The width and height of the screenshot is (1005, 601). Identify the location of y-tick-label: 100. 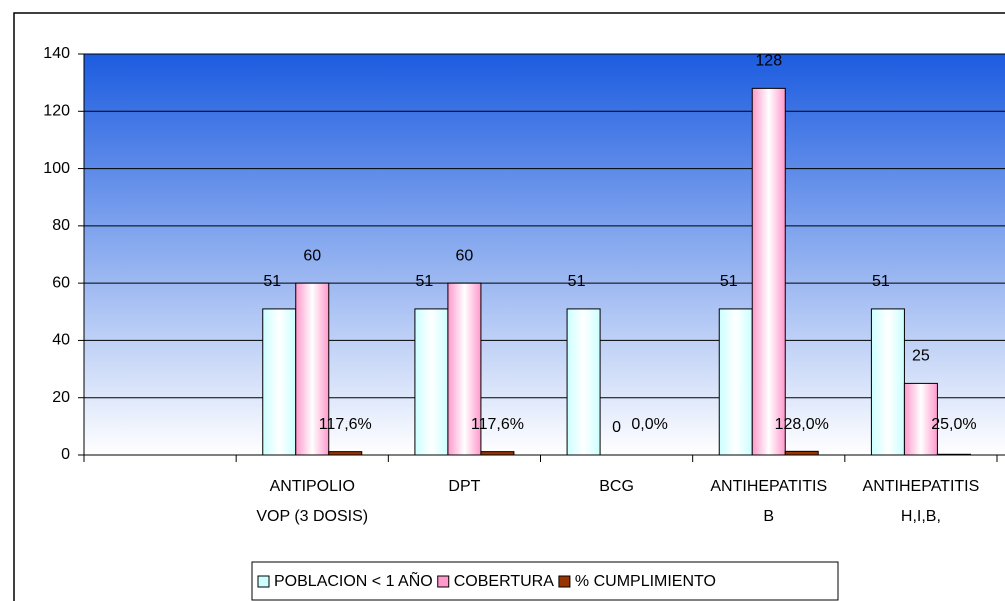
(56, 168).